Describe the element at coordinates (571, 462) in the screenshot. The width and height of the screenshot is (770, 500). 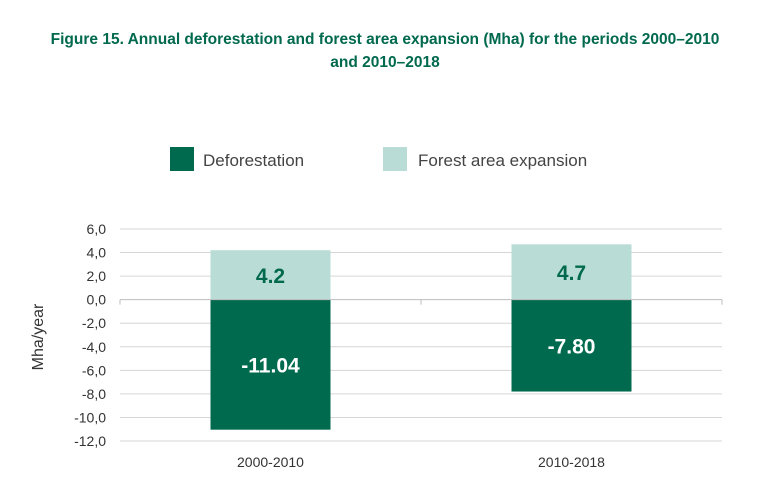
I see `x-tick-label: 2010-2018` at that location.